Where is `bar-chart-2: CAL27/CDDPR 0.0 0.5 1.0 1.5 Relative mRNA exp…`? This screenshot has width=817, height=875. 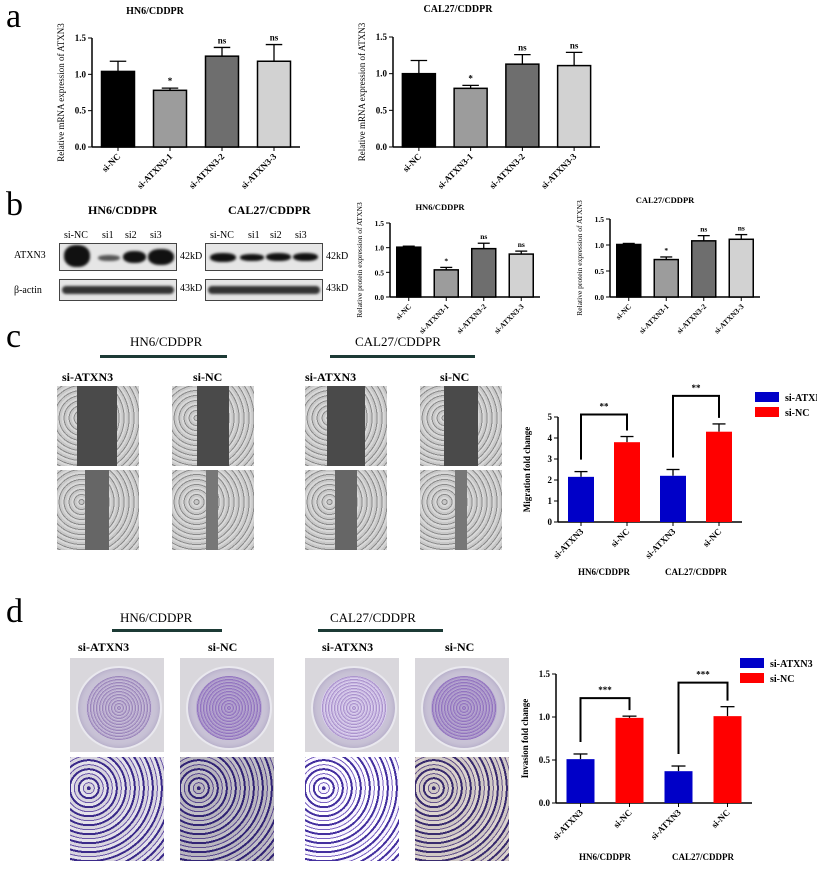 bar-chart-2: CAL27/CDDPR 0.0 0.5 1.0 1.5 Relative mRNA exp… is located at coordinates (478, 97).